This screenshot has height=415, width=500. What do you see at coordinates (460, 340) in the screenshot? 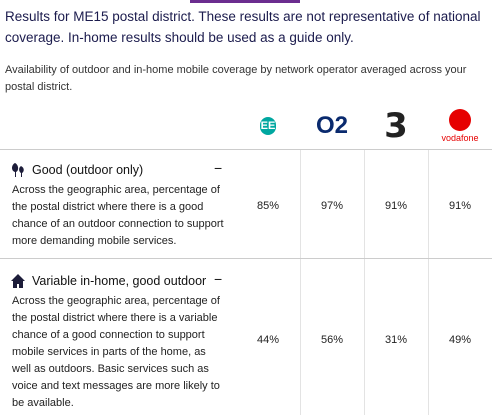
I see `coverage-value: 49%` at bounding box center [460, 340].